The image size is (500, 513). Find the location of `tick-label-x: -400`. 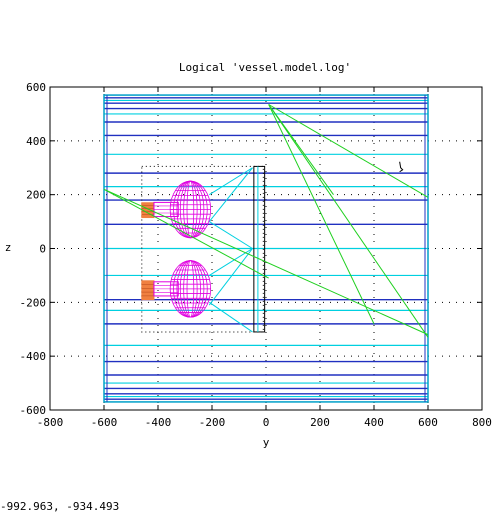

tick-label-x: -400 is located at coordinates (158, 422).